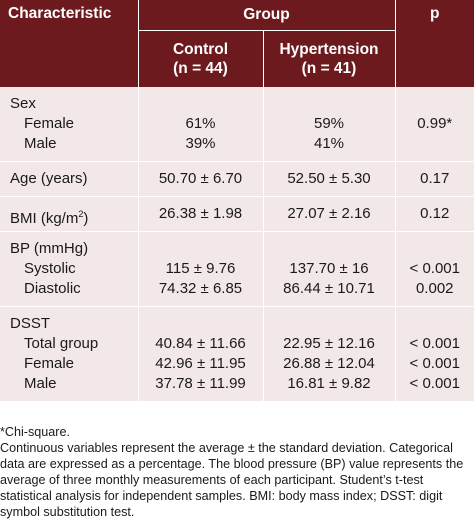 The width and height of the screenshot is (474, 520). What do you see at coordinates (201, 214) in the screenshot?
I see `bmi-control: 26.38 ± 1.98` at bounding box center [201, 214].